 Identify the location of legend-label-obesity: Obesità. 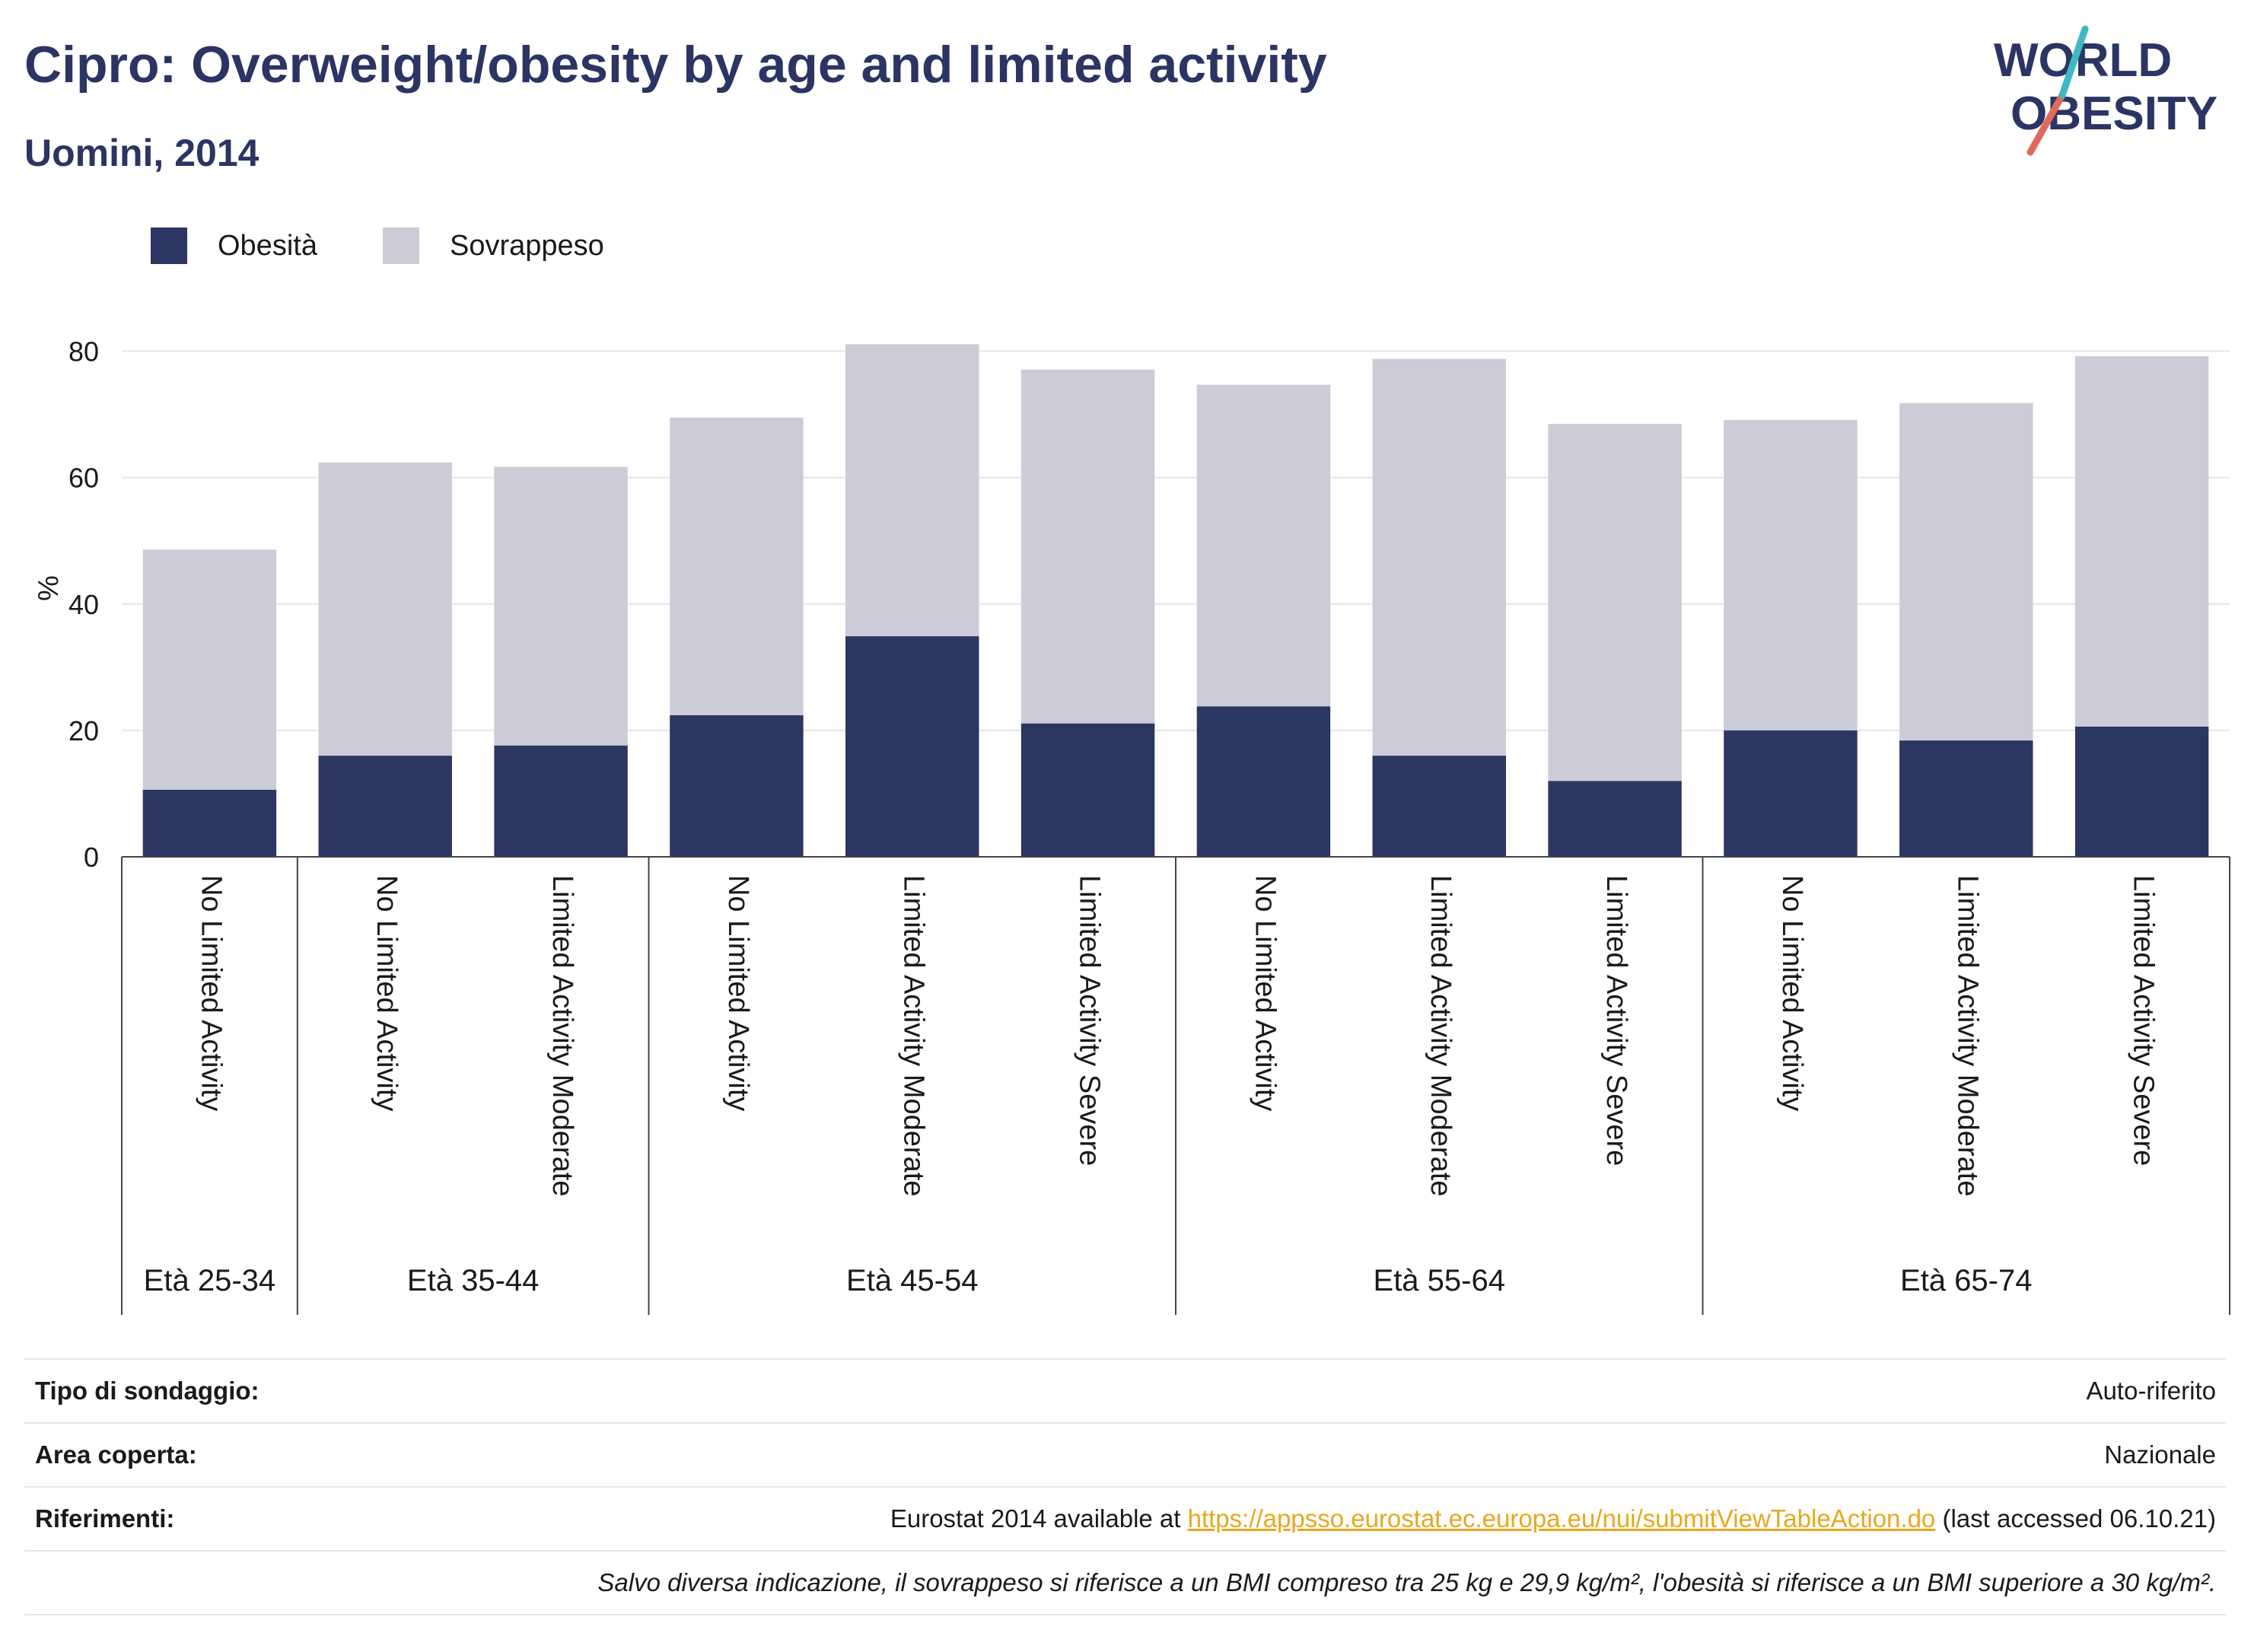
(267, 245).